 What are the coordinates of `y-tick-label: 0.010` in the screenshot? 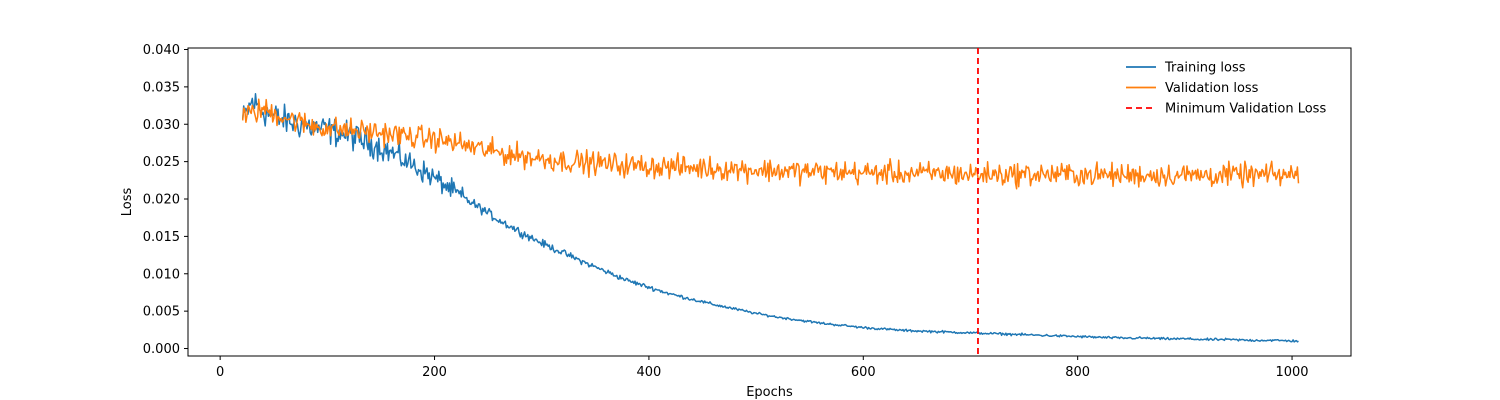 It's located at (161, 274).